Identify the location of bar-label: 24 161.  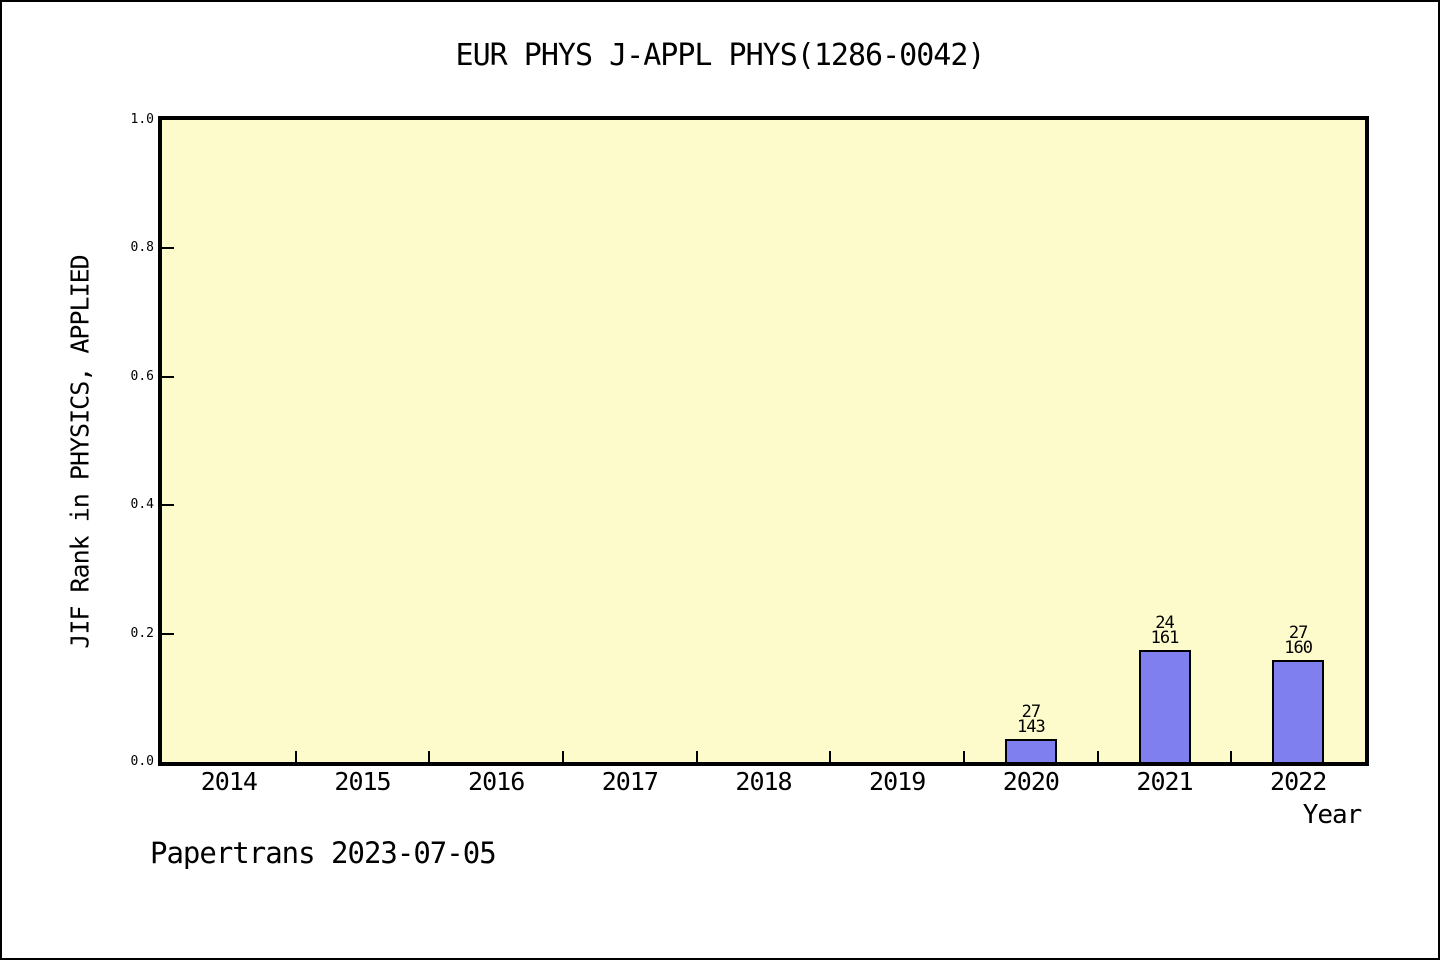
(1165, 631).